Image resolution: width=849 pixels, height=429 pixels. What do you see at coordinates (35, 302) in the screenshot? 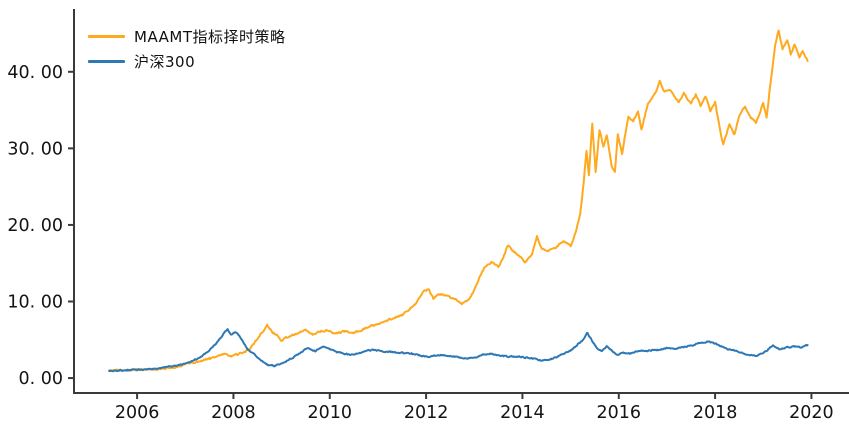
I see `y-tick-label: 10. 00` at bounding box center [35, 302].